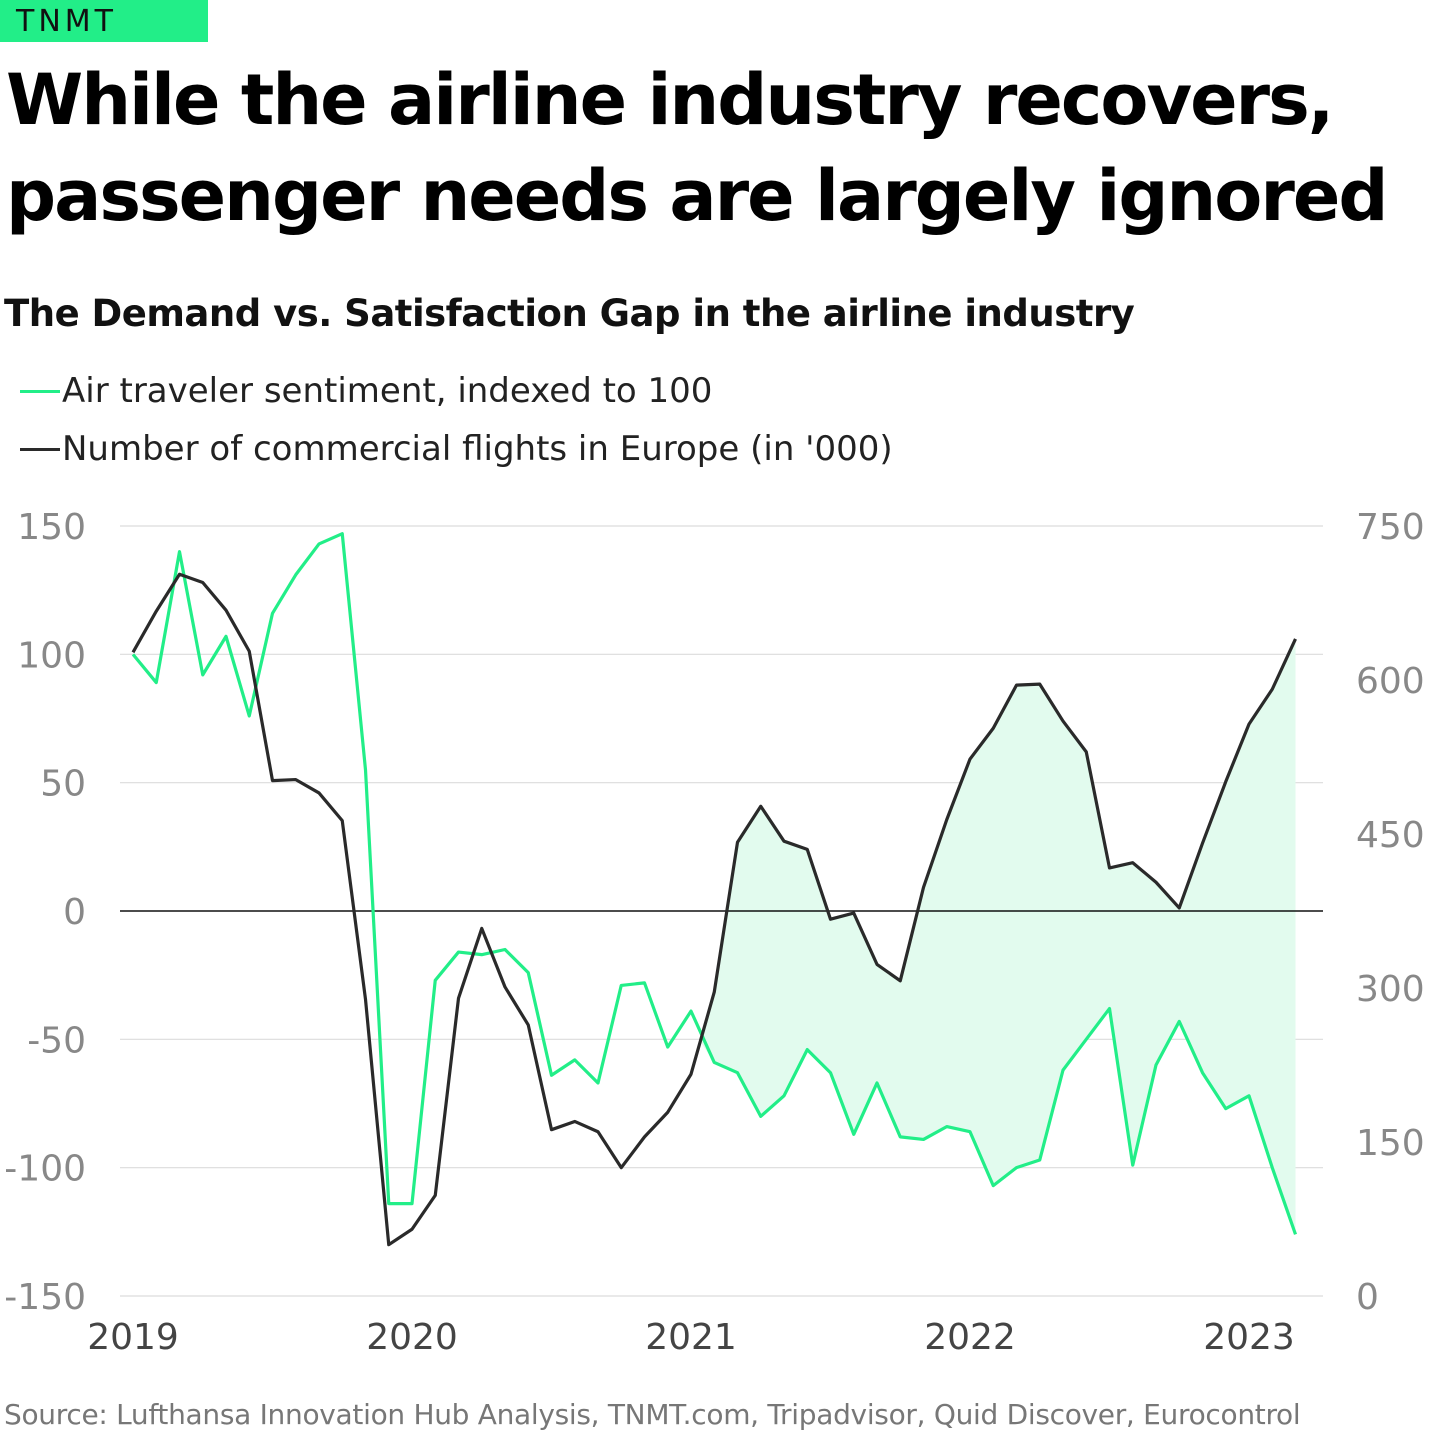 The image size is (1440, 1440). Describe the element at coordinates (412, 1337) in the screenshot. I see `x-tick-label: 2020` at that location.